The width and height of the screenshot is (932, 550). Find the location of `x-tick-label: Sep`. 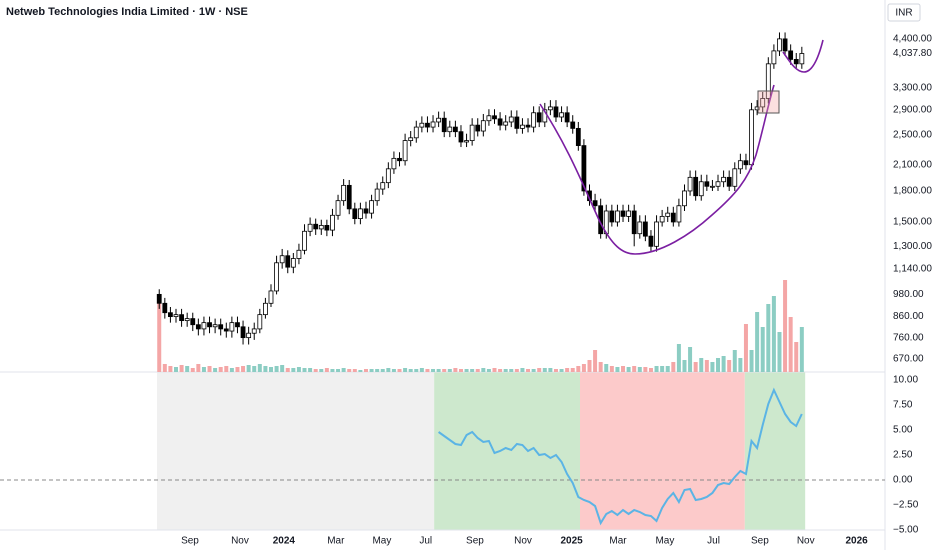

x-tick-label: Sep is located at coordinates (475, 541).